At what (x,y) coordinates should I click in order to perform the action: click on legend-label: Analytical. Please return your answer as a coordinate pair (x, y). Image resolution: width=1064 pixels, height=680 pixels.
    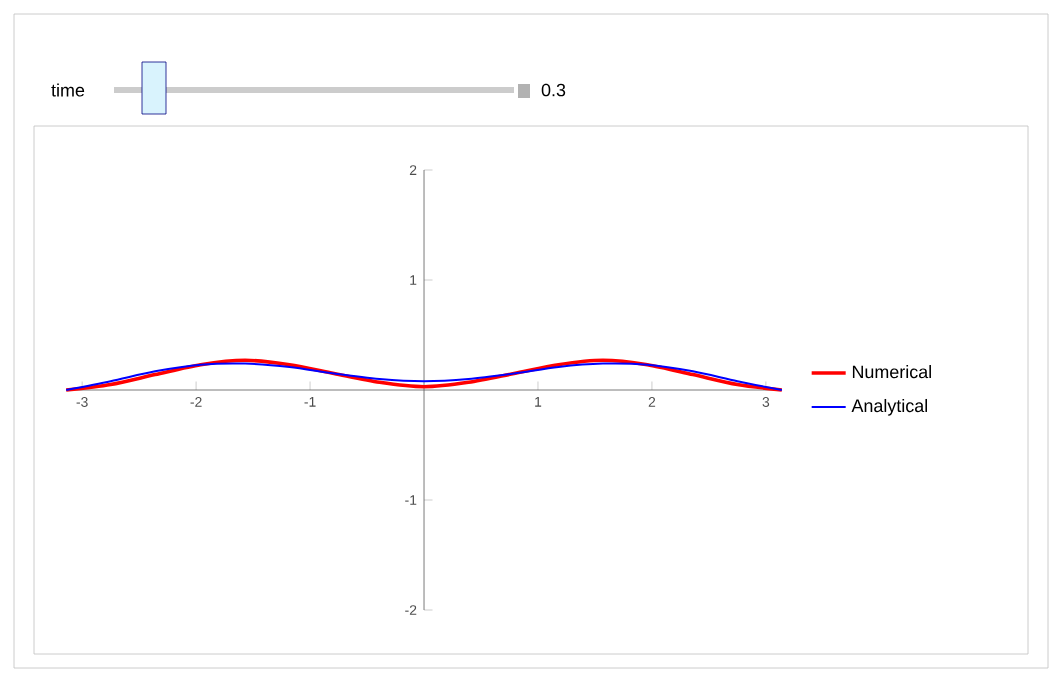
    Looking at the image, I should click on (889, 407).